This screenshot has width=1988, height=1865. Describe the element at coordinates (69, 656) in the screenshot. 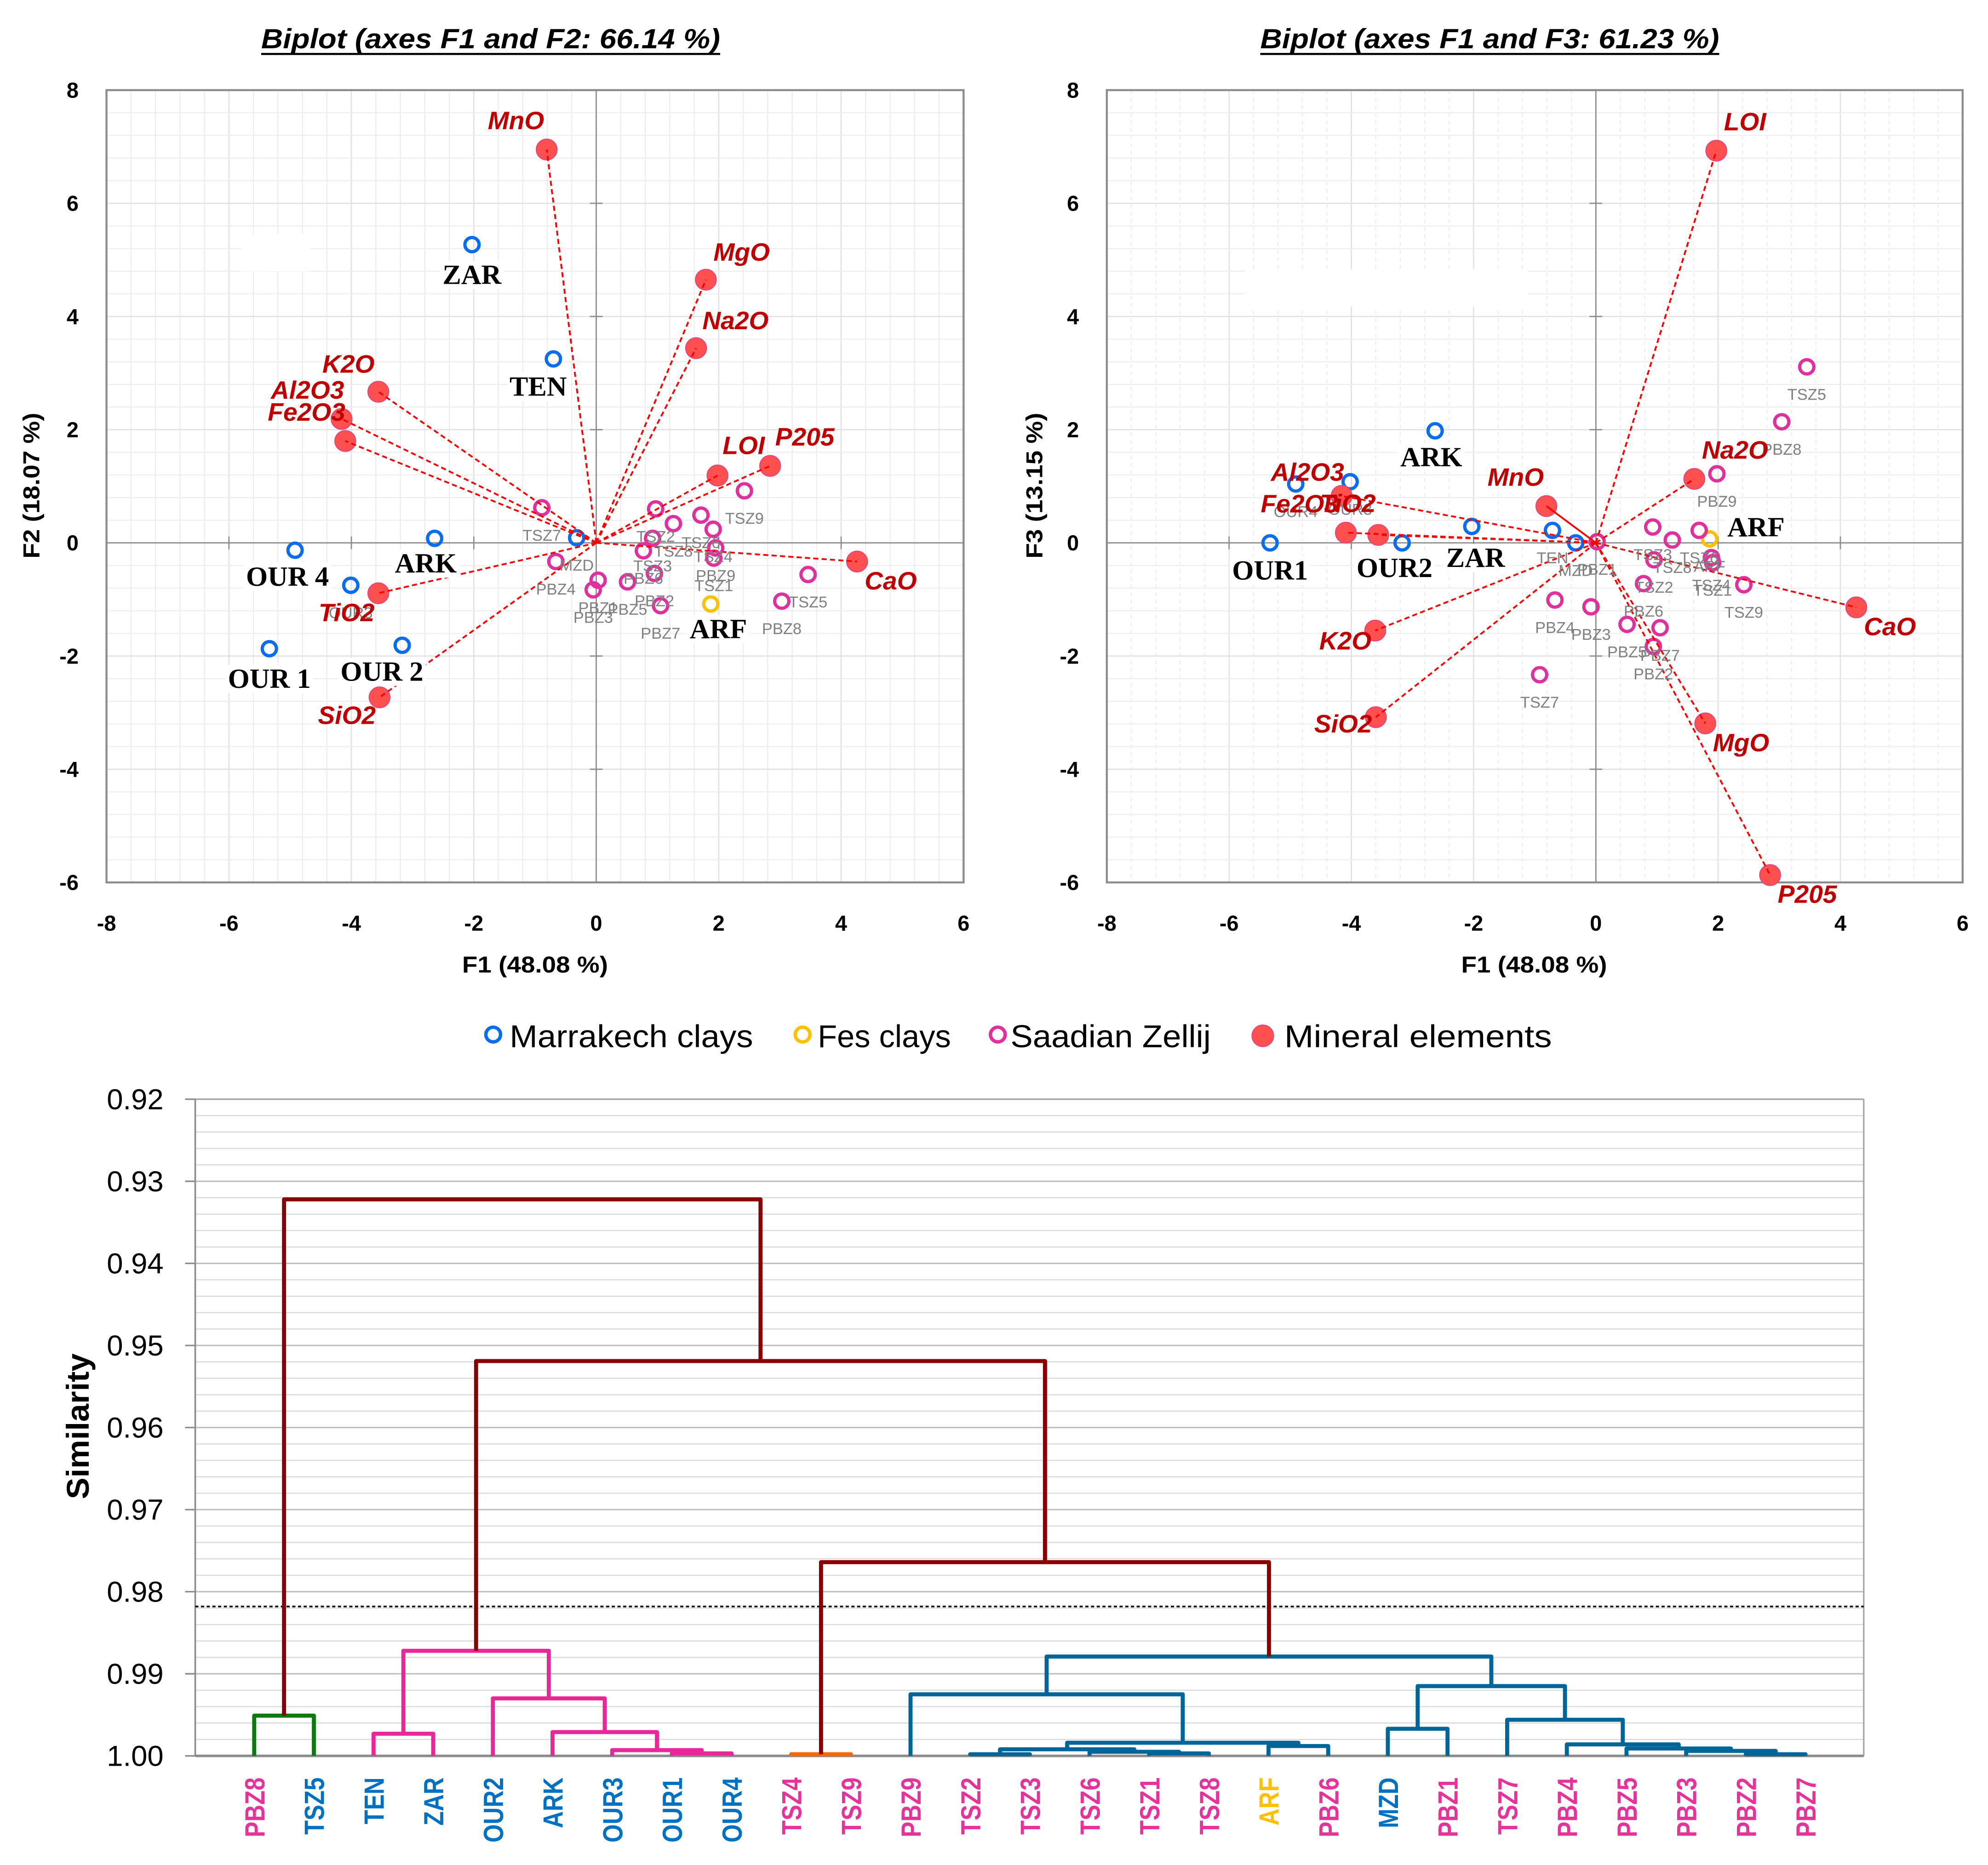

I see `y-tick-label: -2` at that location.